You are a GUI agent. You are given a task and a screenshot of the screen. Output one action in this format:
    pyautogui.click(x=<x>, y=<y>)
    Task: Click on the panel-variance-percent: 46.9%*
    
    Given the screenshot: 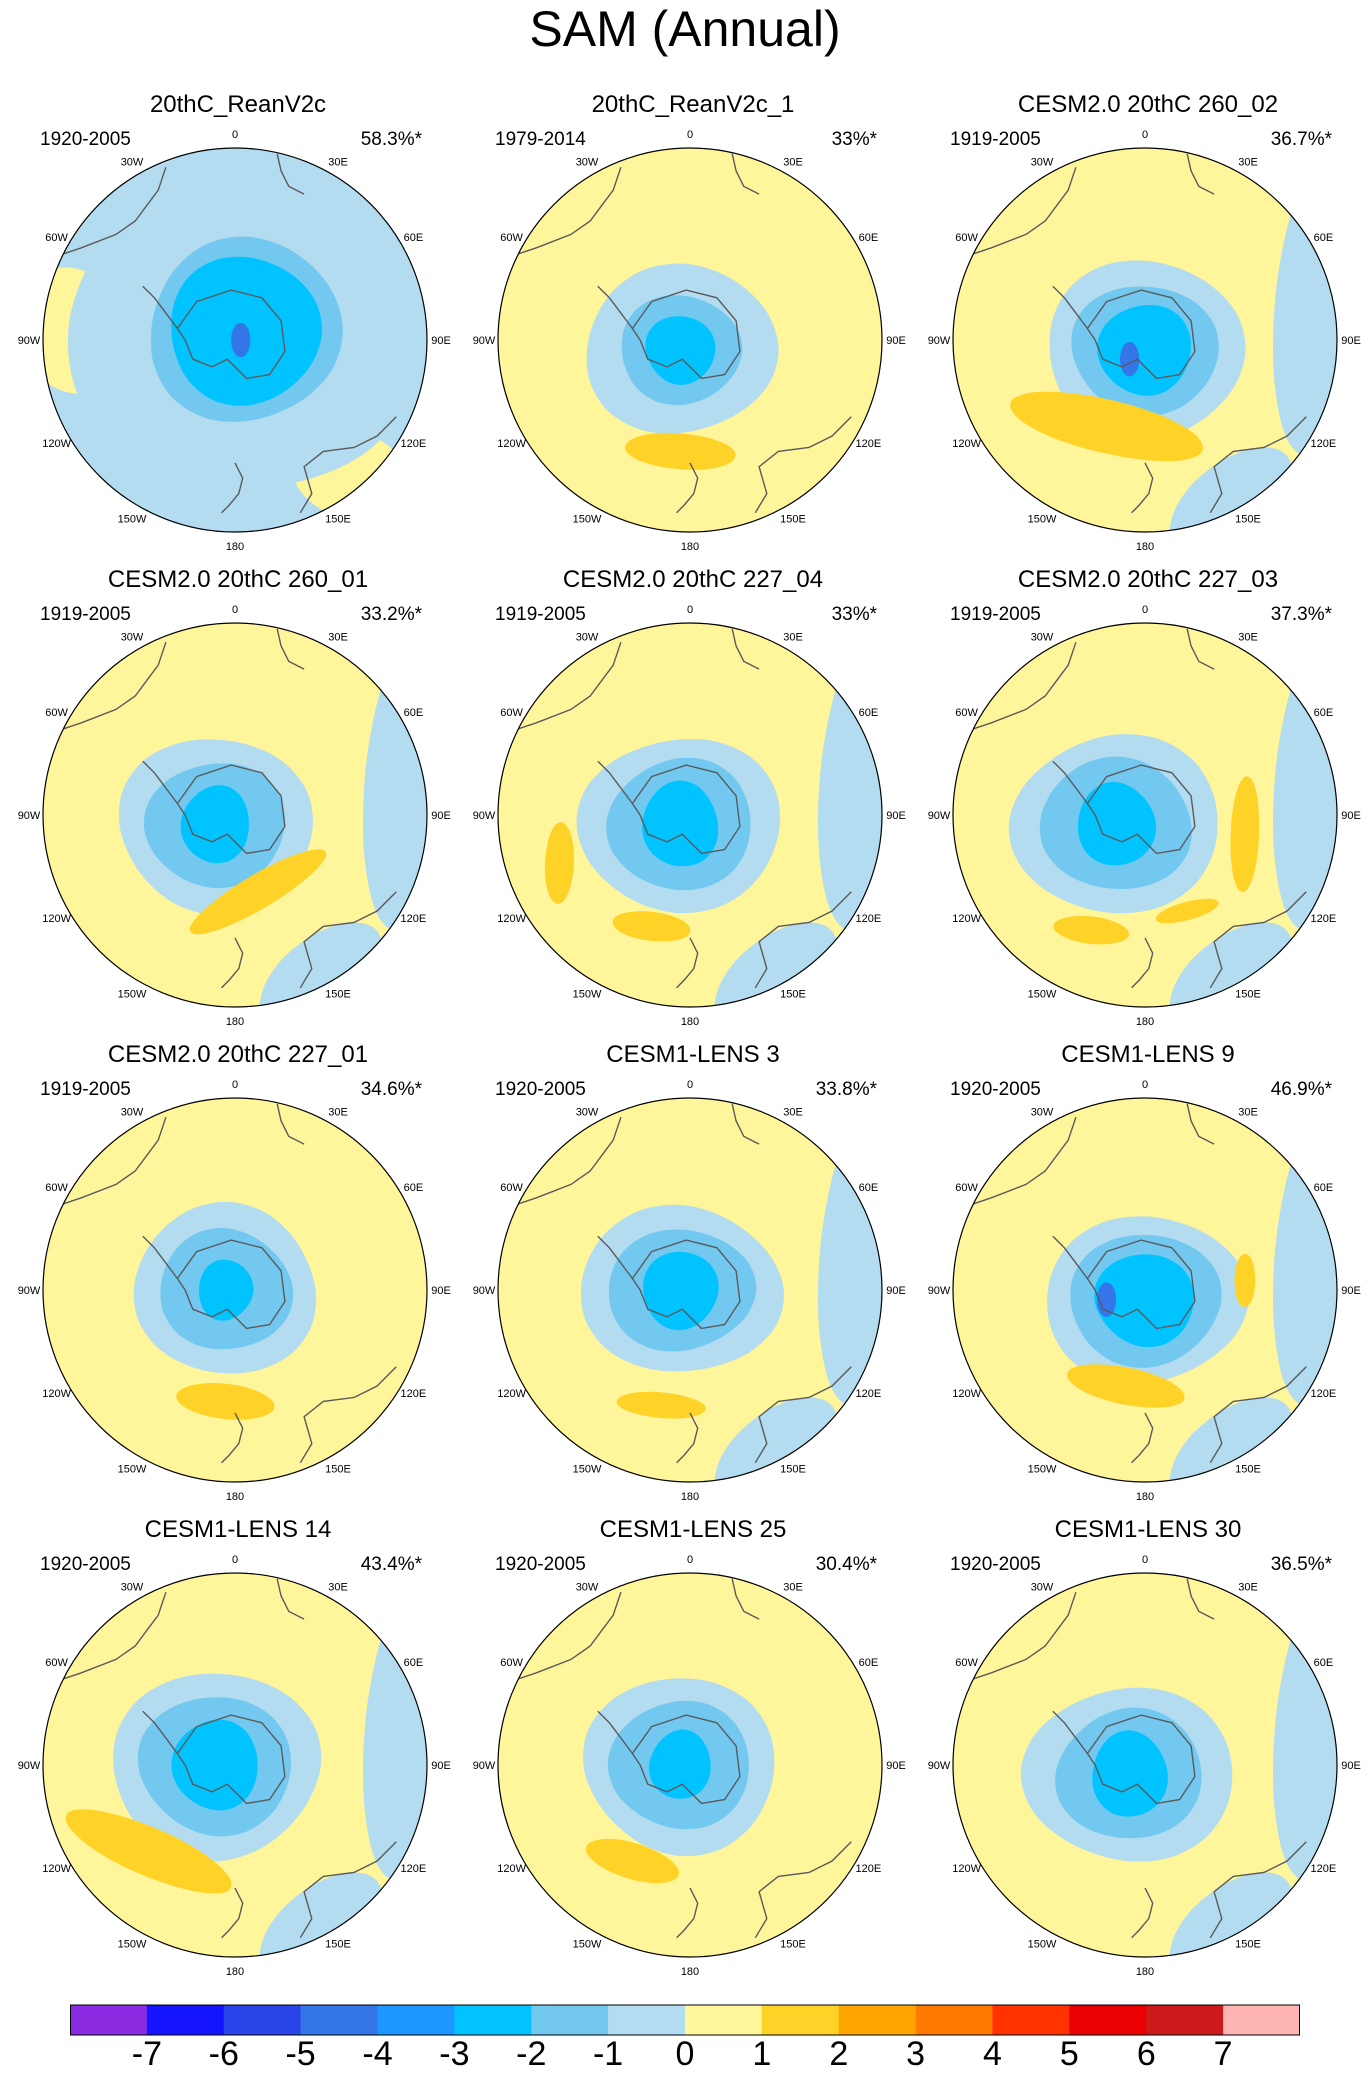 What is the action you would take?
    pyautogui.click(x=1301, y=1089)
    